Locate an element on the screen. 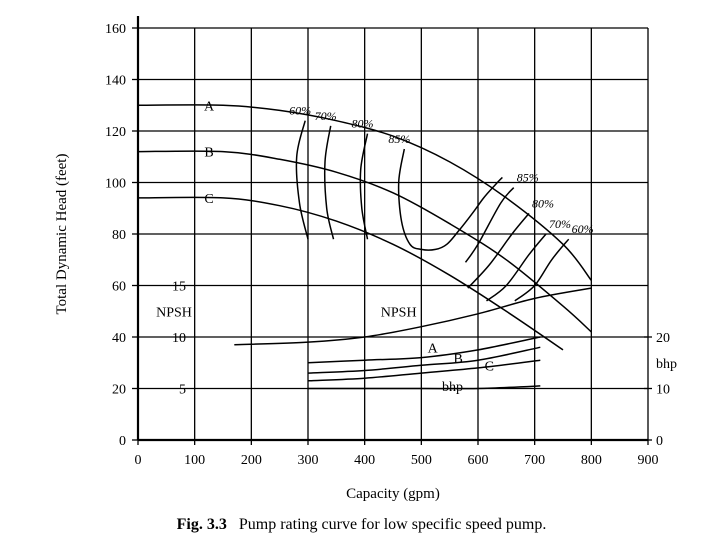 The height and width of the screenshot is (559, 723). x-tick-label: 800 is located at coordinates (591, 460).